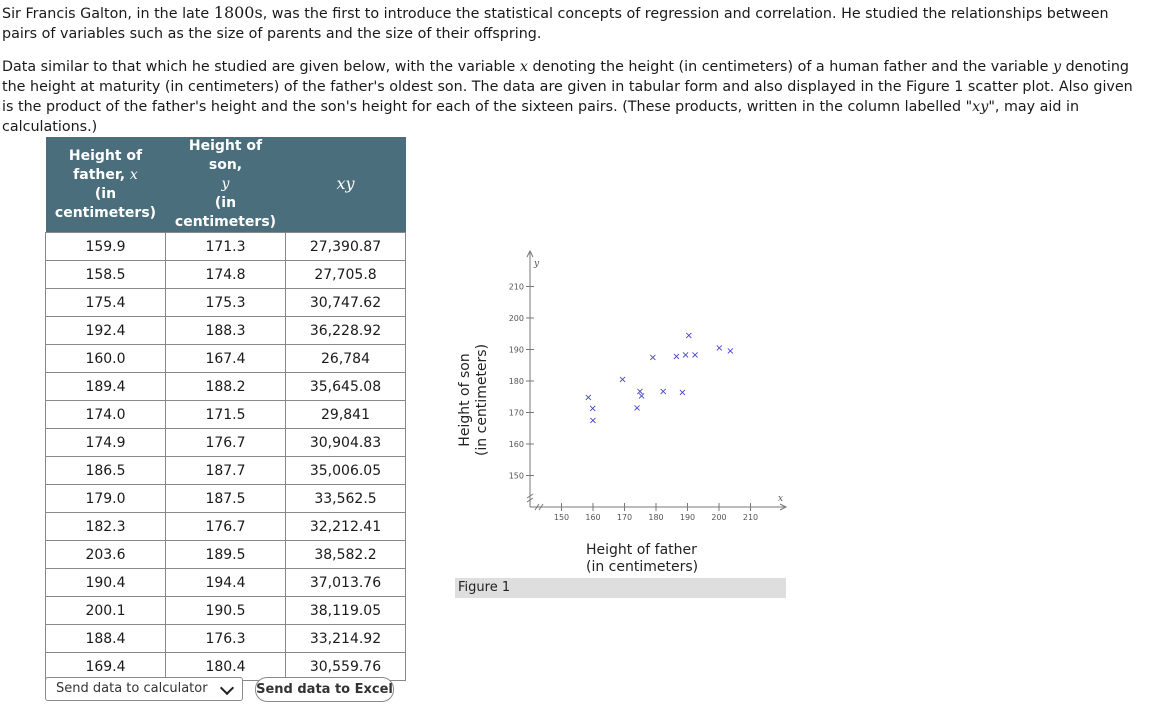 This screenshot has width=1150, height=709. What do you see at coordinates (105, 470) in the screenshot?
I see `cell-father-height: 186.5` at bounding box center [105, 470].